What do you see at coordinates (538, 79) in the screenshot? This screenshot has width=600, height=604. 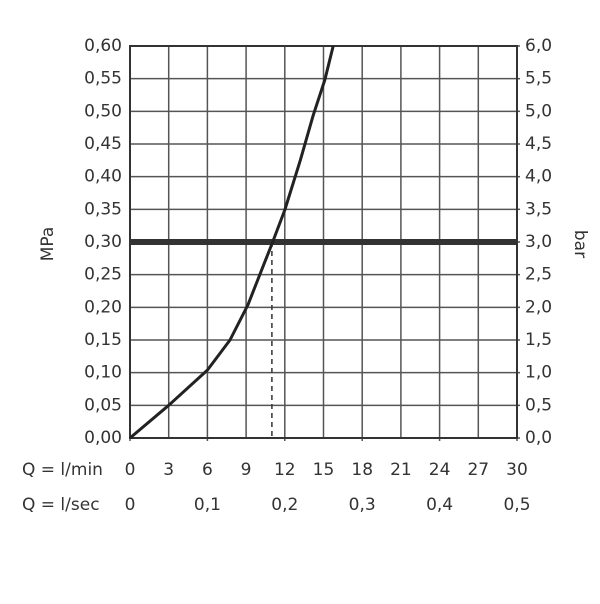 I see `y2-tick-label: 5,5` at bounding box center [538, 79].